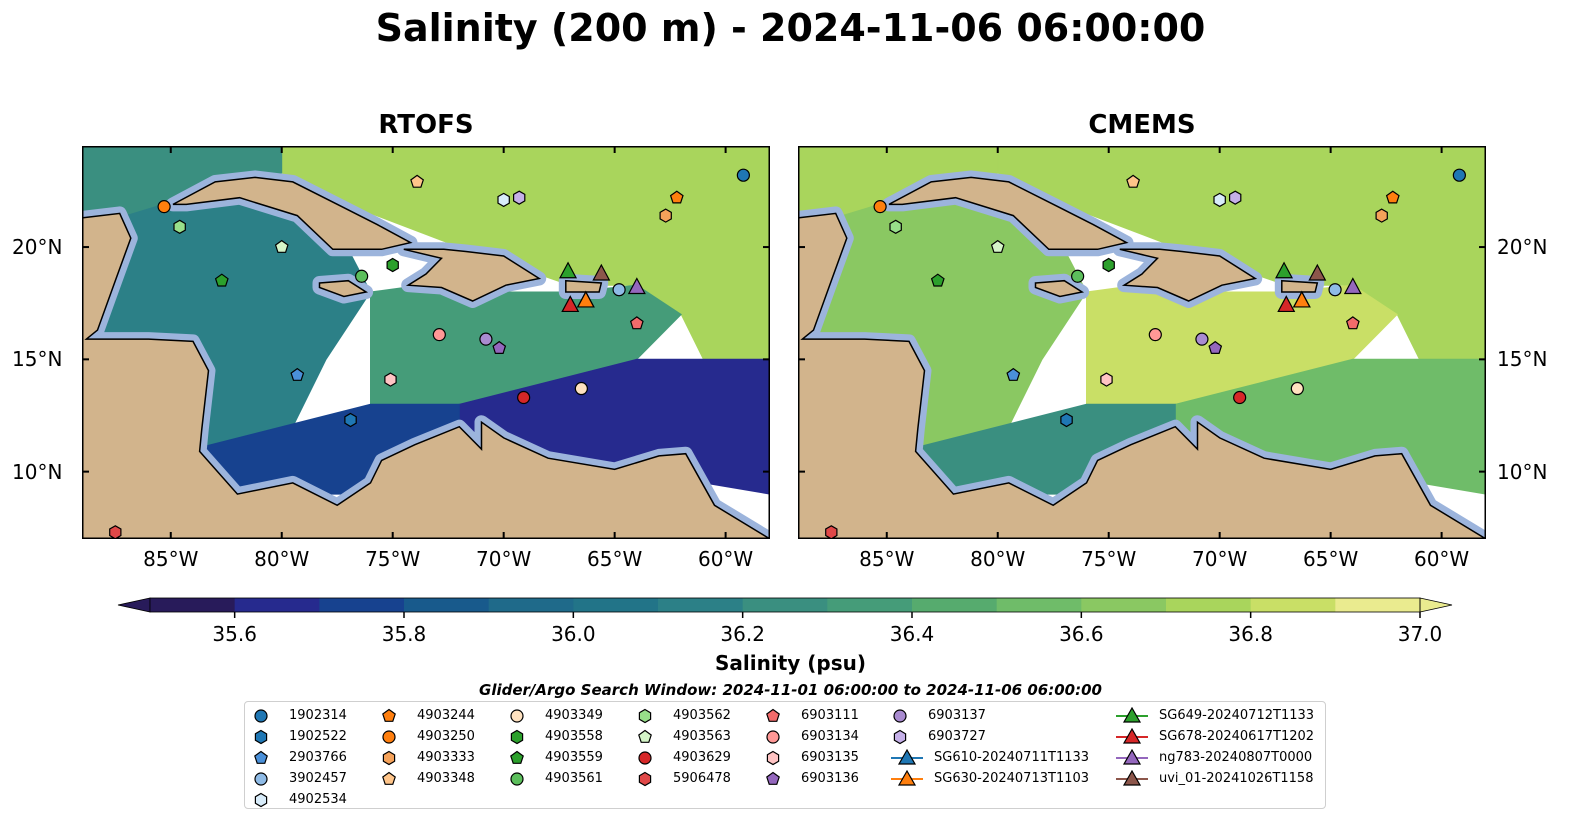  I want to click on legend-label: SG630-20240713T1103, so click(1012, 778).